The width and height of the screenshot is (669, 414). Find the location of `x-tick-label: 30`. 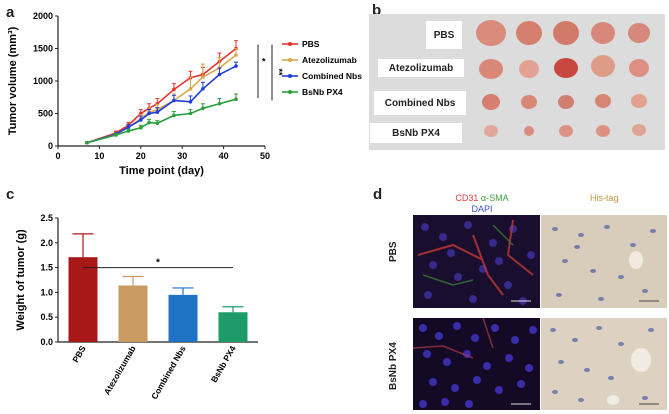

x-tick-label: 30 is located at coordinates (182, 156).